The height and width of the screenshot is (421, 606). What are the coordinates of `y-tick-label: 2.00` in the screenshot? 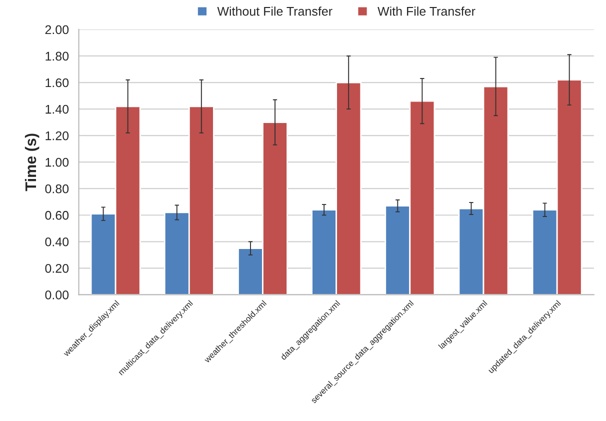 It's located at (57, 29).